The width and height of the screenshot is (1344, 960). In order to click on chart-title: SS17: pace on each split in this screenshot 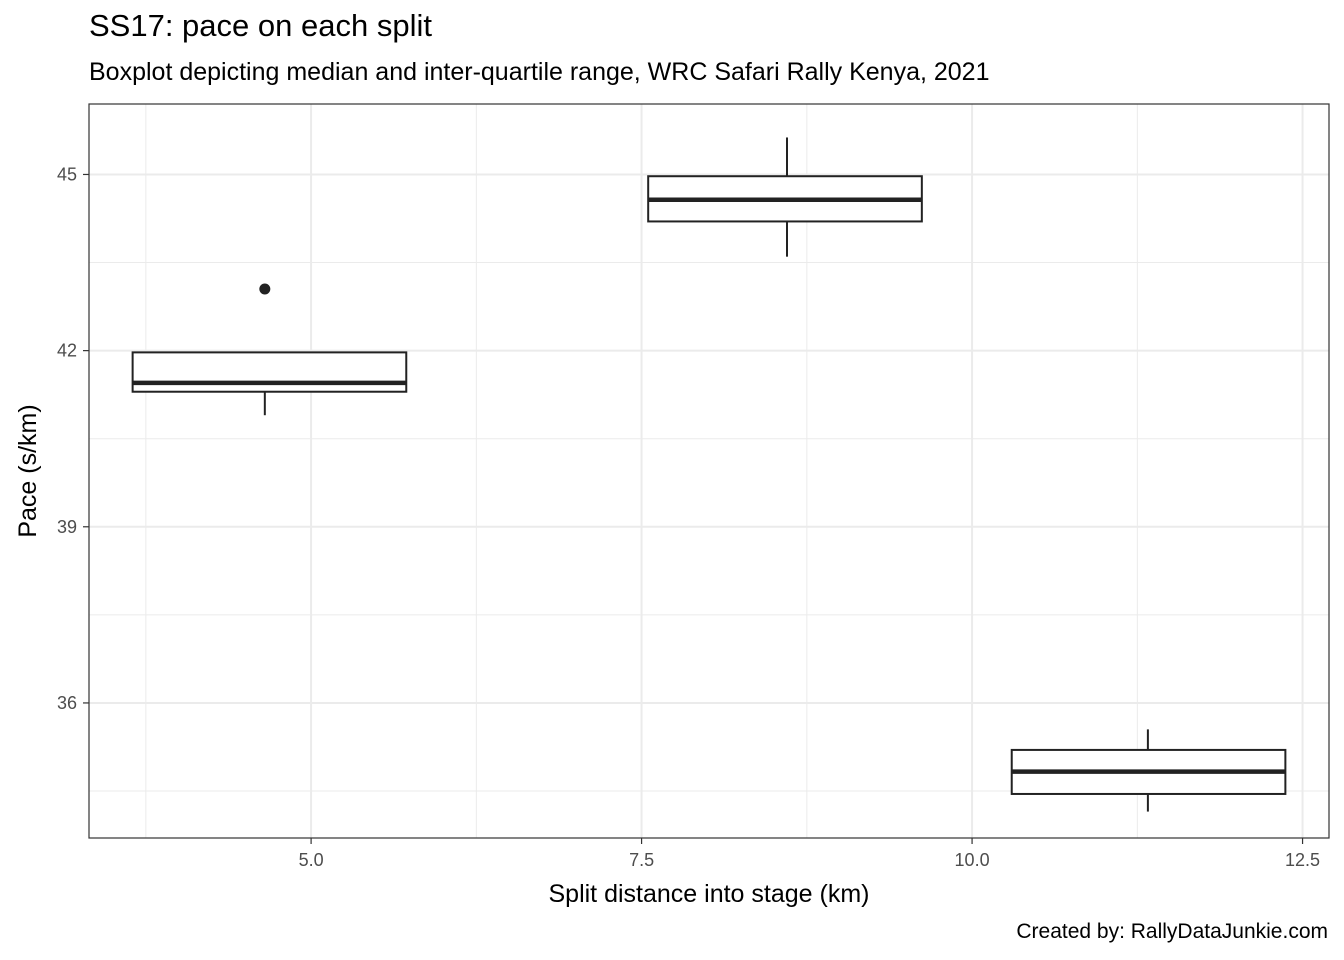, I will do `click(260, 25)`.